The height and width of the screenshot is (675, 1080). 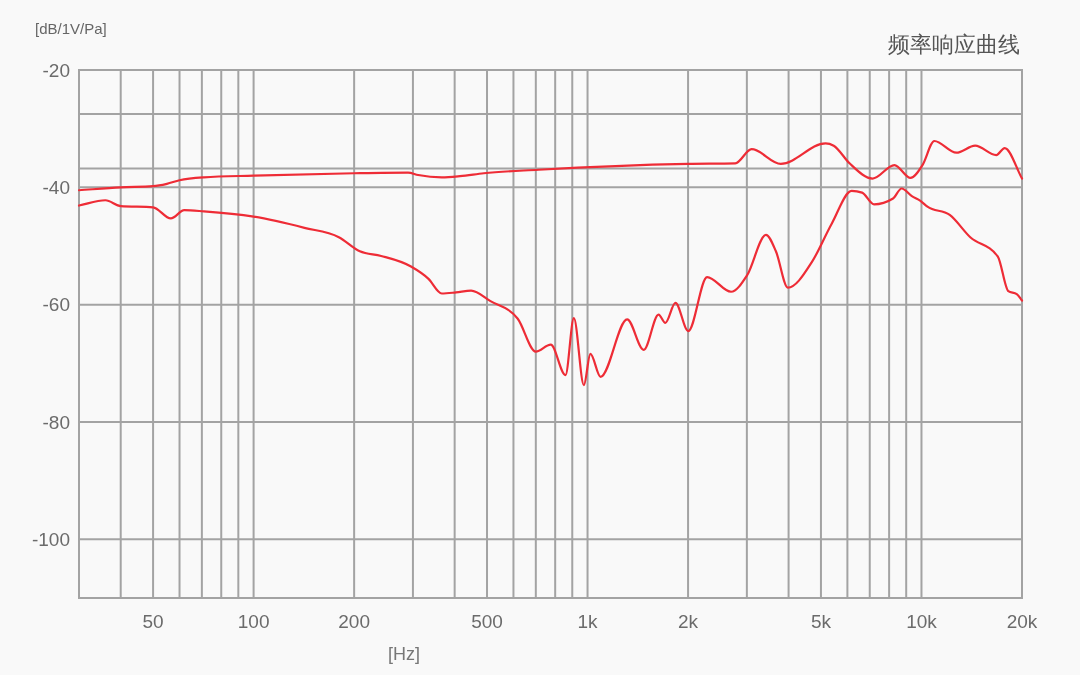 What do you see at coordinates (56, 305) in the screenshot?
I see `y-tick-label: -60` at bounding box center [56, 305].